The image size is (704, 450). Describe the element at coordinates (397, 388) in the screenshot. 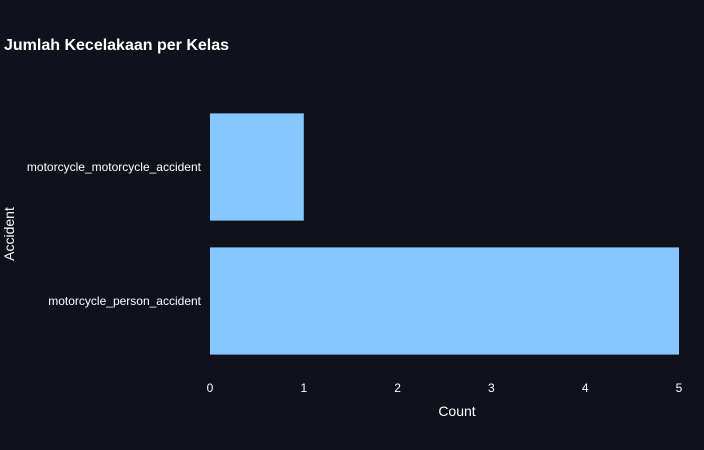

I see `x-tick-label: 2` at that location.